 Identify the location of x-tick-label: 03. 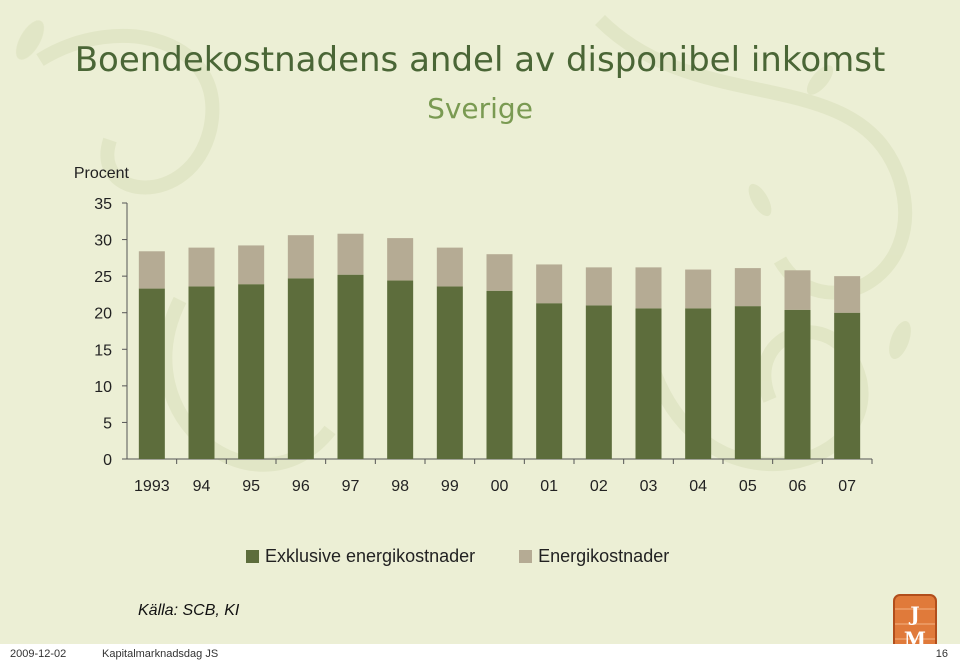
(649, 486).